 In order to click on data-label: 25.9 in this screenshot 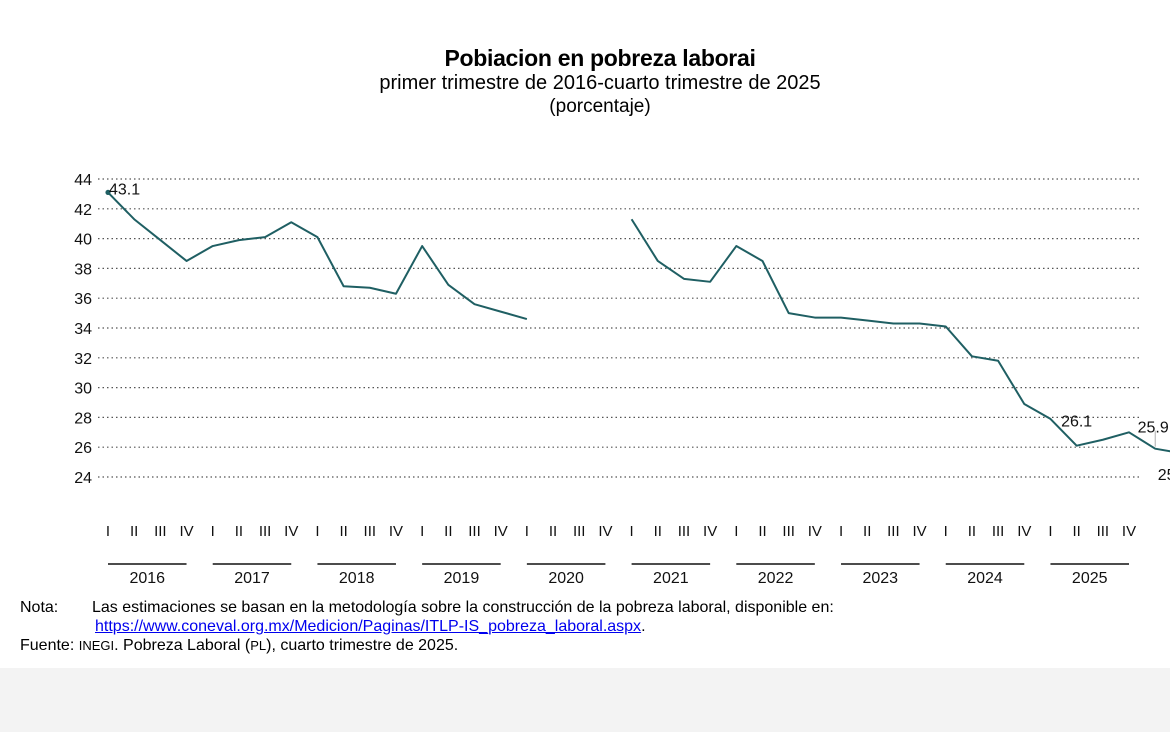, I will do `click(1153, 428)`.